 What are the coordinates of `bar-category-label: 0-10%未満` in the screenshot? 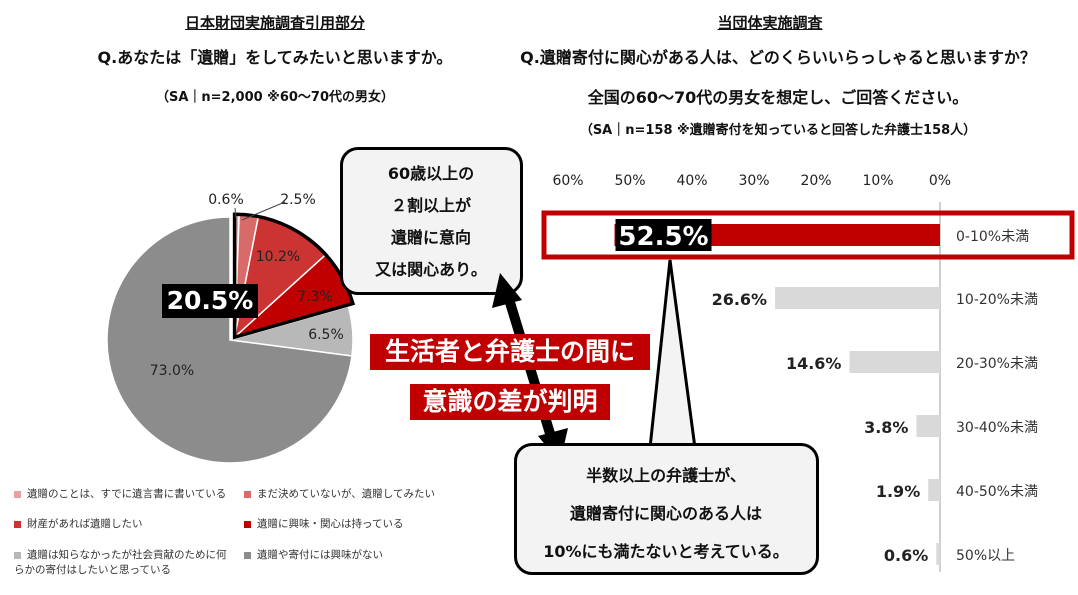 It's located at (992, 237).